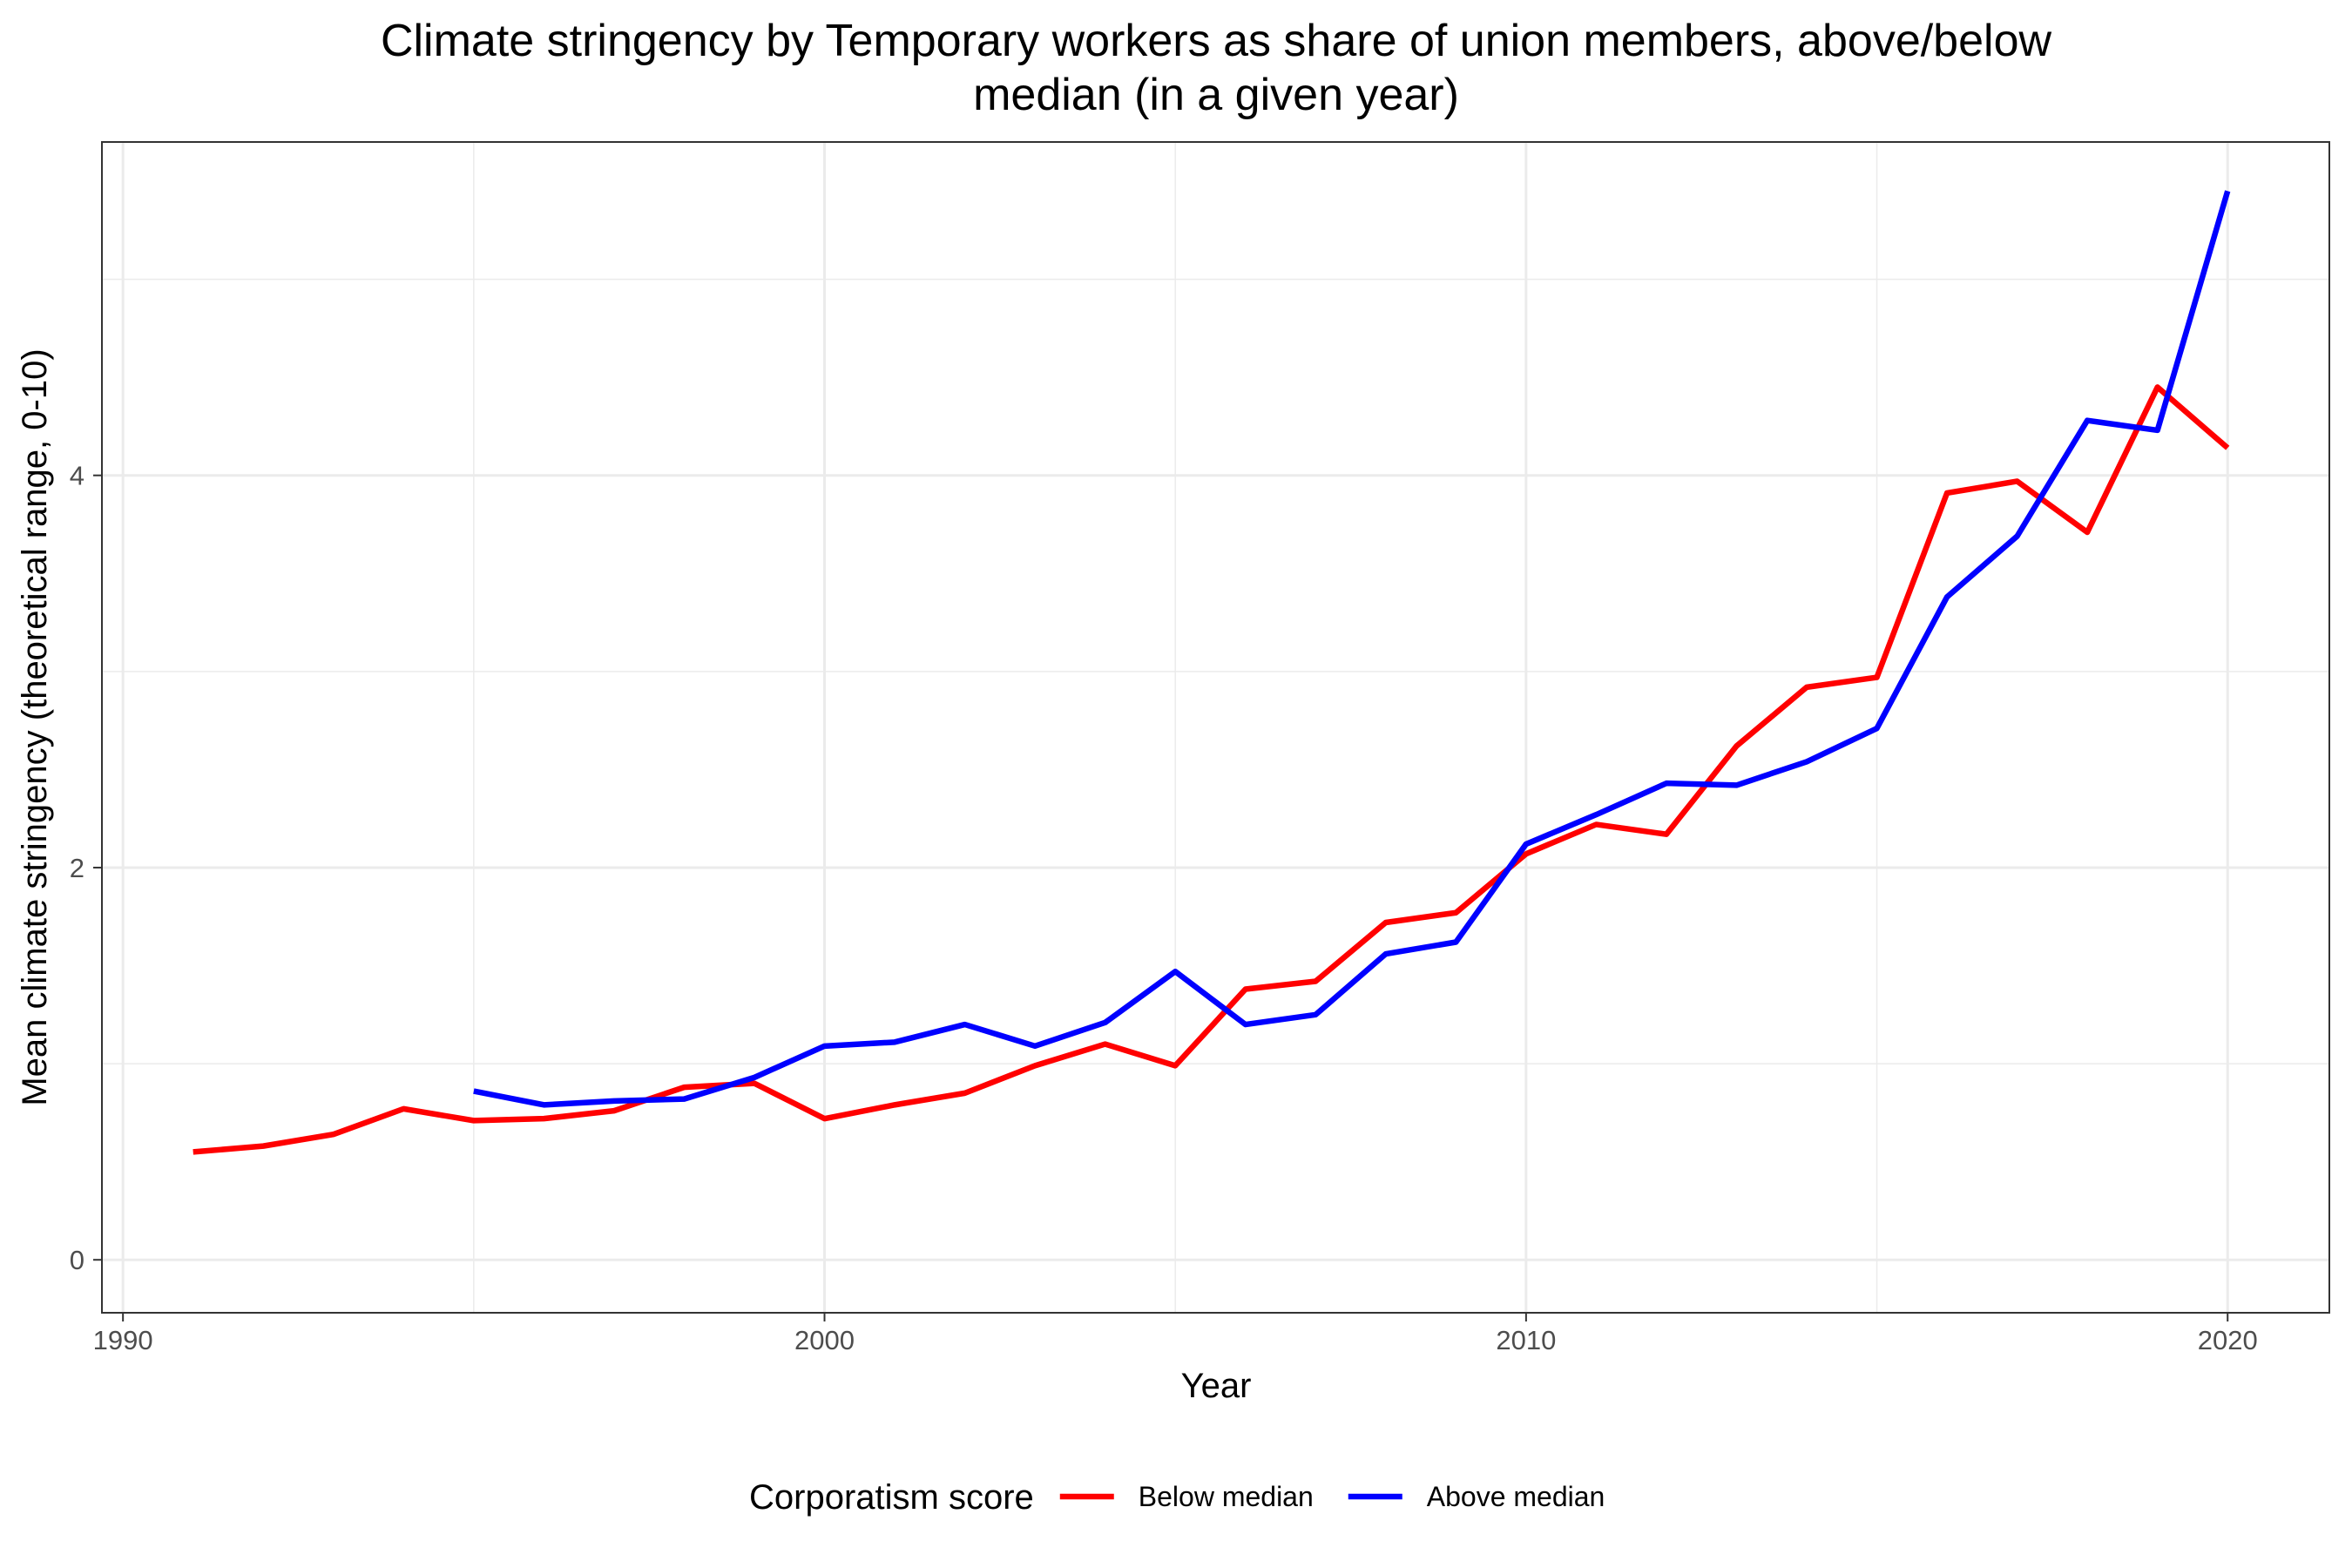  I want to click on legend-items: Below median Above median, so click(1332, 1497).